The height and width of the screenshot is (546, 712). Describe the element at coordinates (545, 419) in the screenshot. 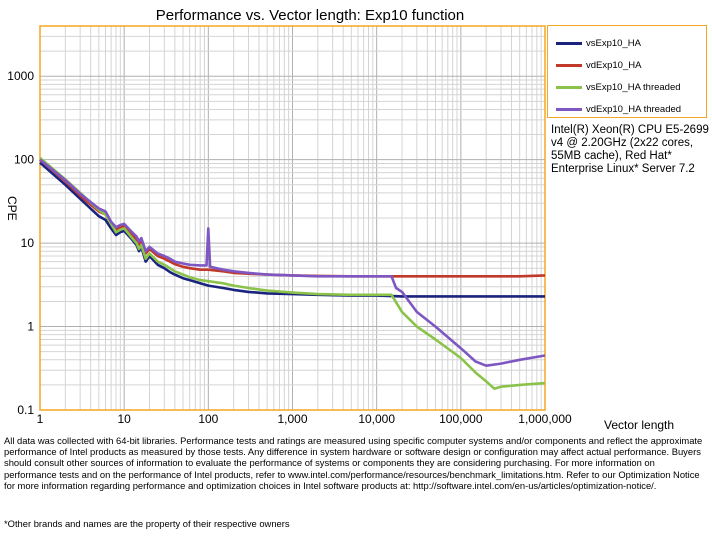

I see `x-tick-label: 1,000,000` at that location.